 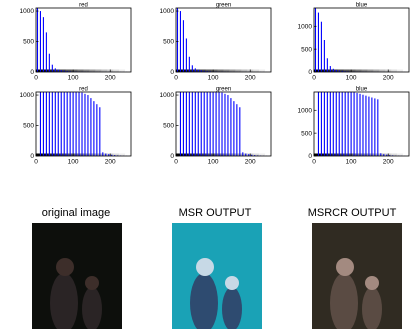 I want to click on histogram-panel-0: 0 500 1000 0 100 200 red, so click(x=76, y=42).